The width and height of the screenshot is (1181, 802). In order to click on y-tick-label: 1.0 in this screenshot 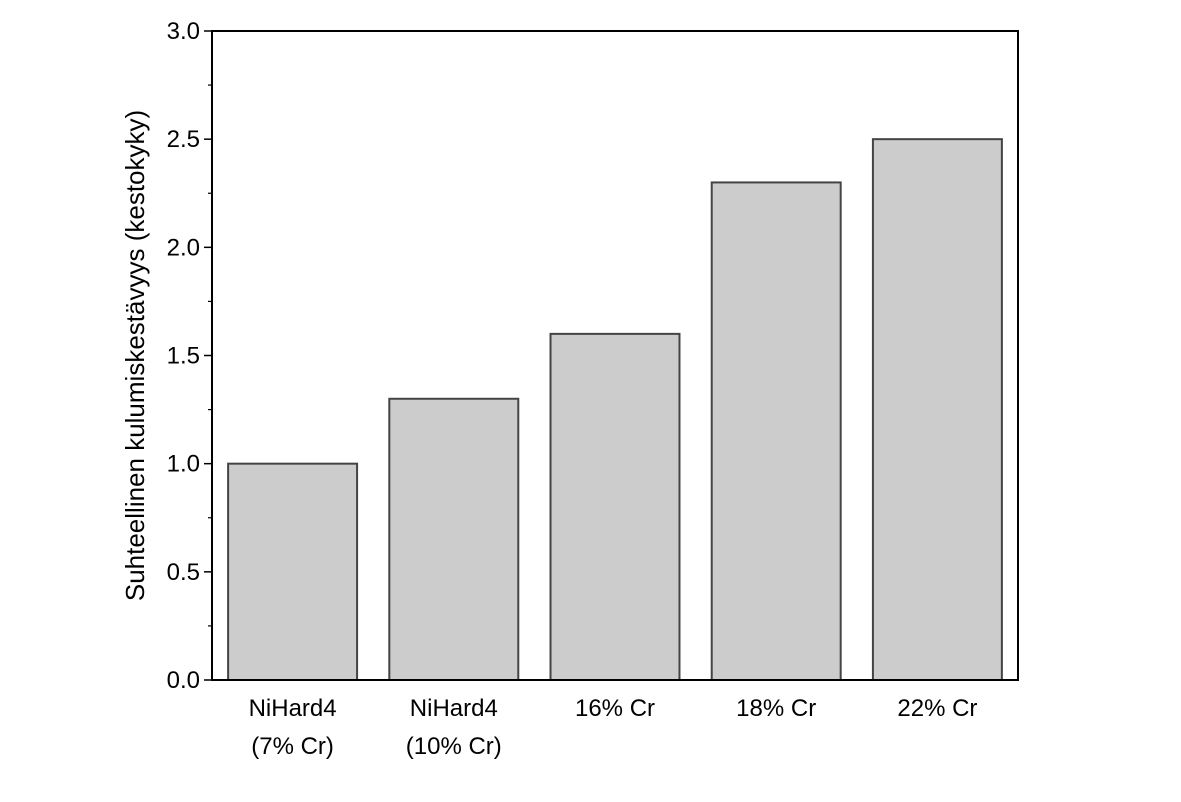, I will do `click(183, 464)`.